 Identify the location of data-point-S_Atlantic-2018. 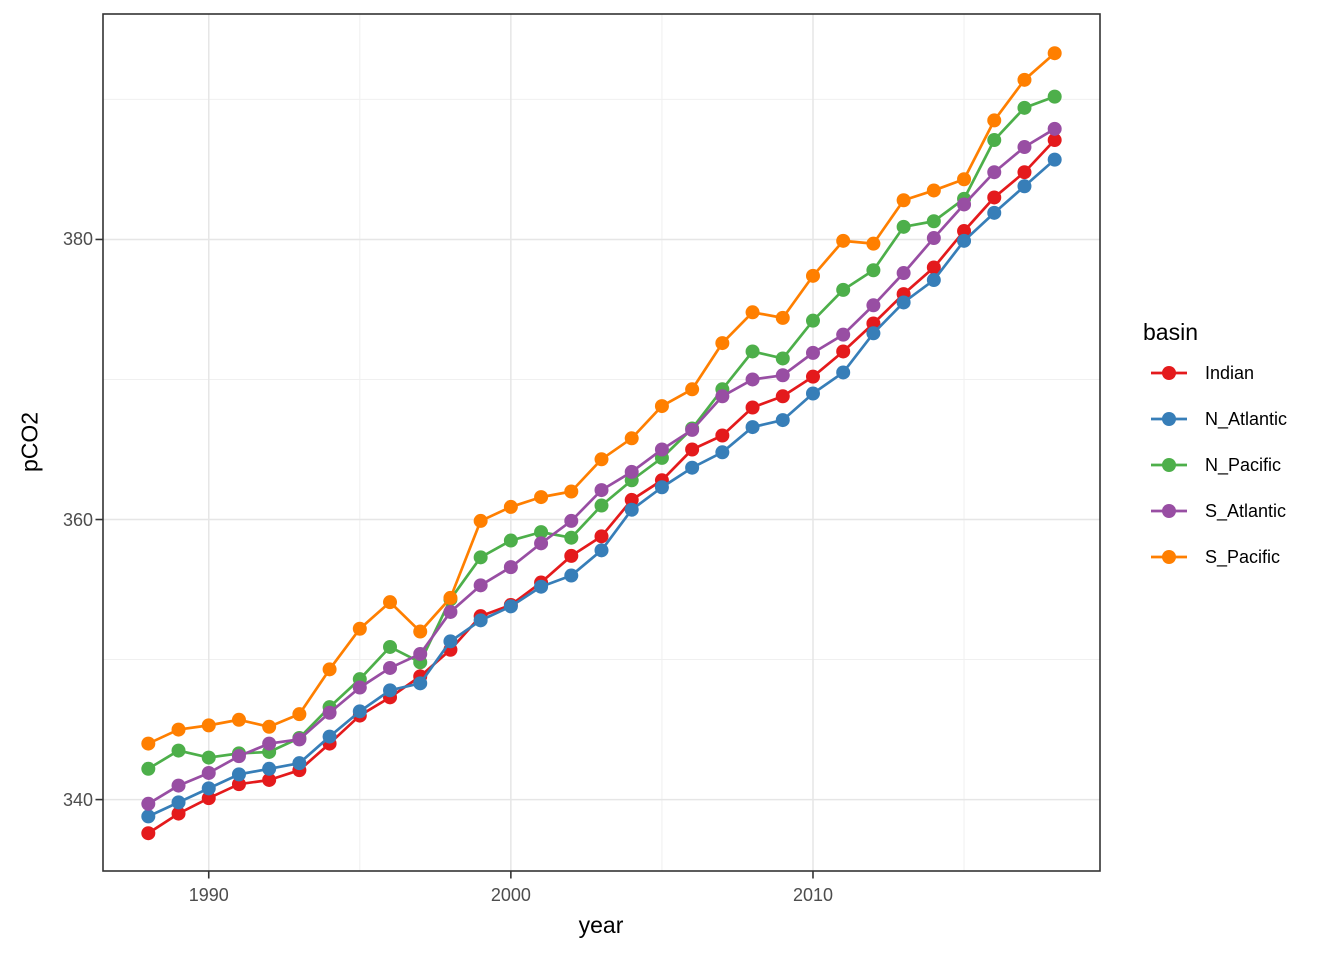
(1054, 128).